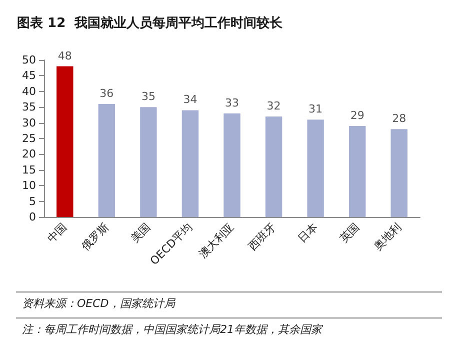 The image size is (450, 347). What do you see at coordinates (99, 303) in the screenshot?
I see `text: 资料来源：OECD，国家统计局` at bounding box center [99, 303].